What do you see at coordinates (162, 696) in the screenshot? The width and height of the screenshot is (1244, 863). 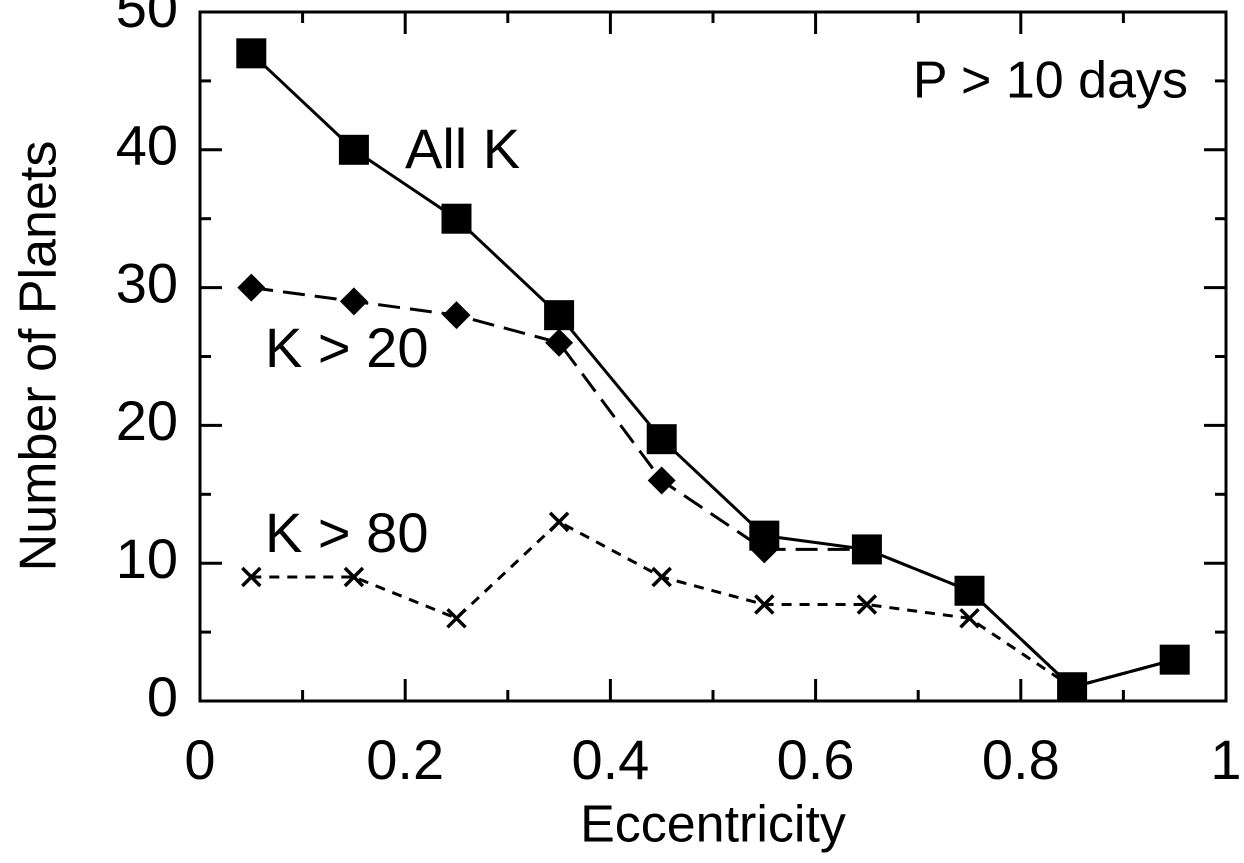 I see `y-tick-label: 0` at bounding box center [162, 696].